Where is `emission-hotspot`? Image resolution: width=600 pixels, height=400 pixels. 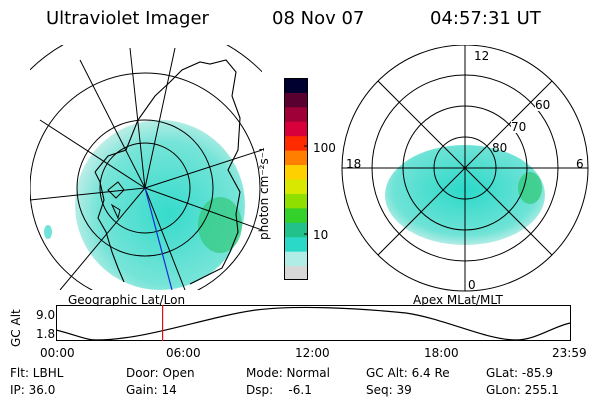
emission-hotspot is located at coordinates (220, 225).